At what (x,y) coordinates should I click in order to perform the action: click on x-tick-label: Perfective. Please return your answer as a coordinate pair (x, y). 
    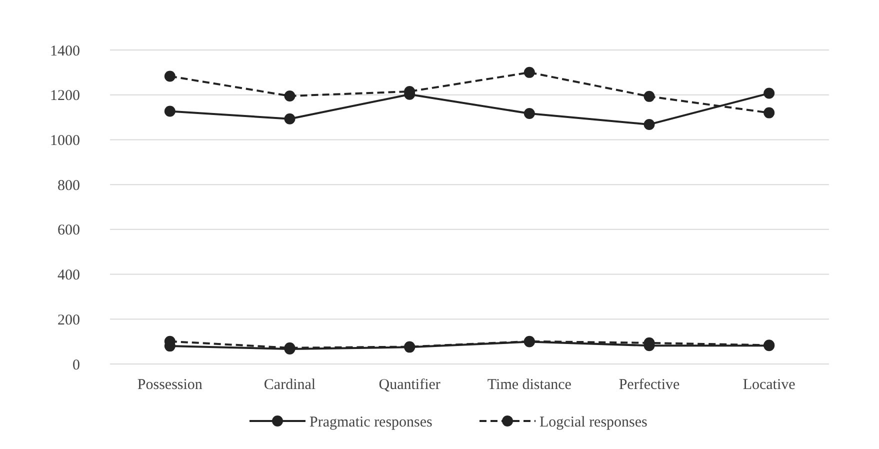
    Looking at the image, I should click on (649, 385).